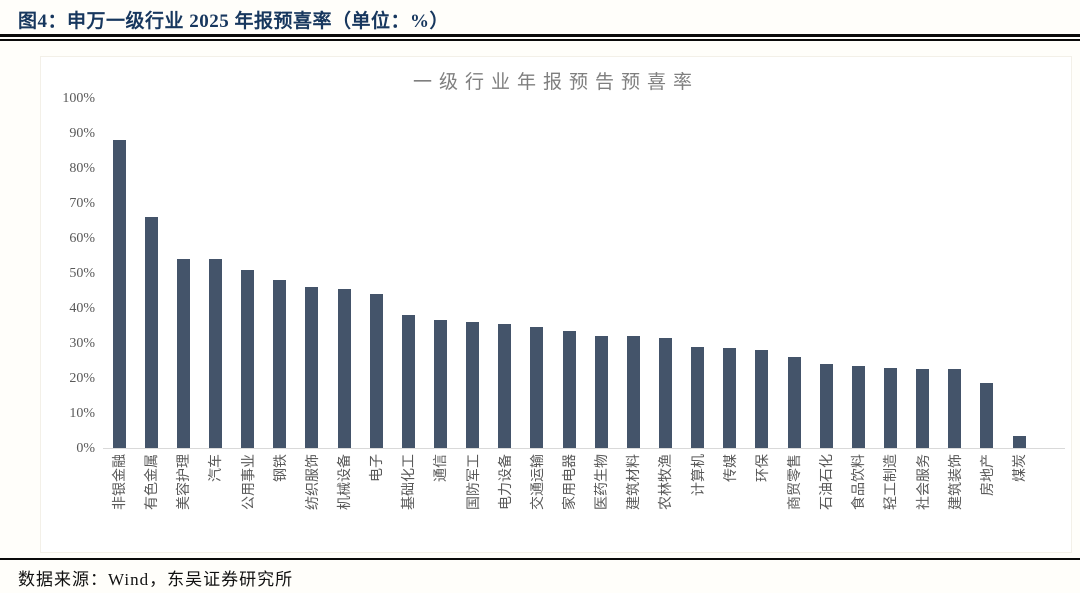 The height and width of the screenshot is (593, 1080). I want to click on x-axis-label: 食品饮料, so click(860, 482).